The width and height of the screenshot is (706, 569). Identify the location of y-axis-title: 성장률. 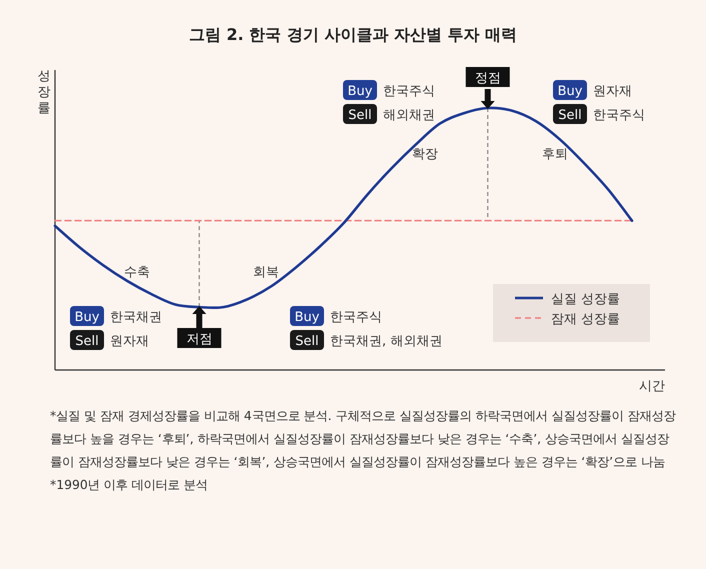
(44, 92).